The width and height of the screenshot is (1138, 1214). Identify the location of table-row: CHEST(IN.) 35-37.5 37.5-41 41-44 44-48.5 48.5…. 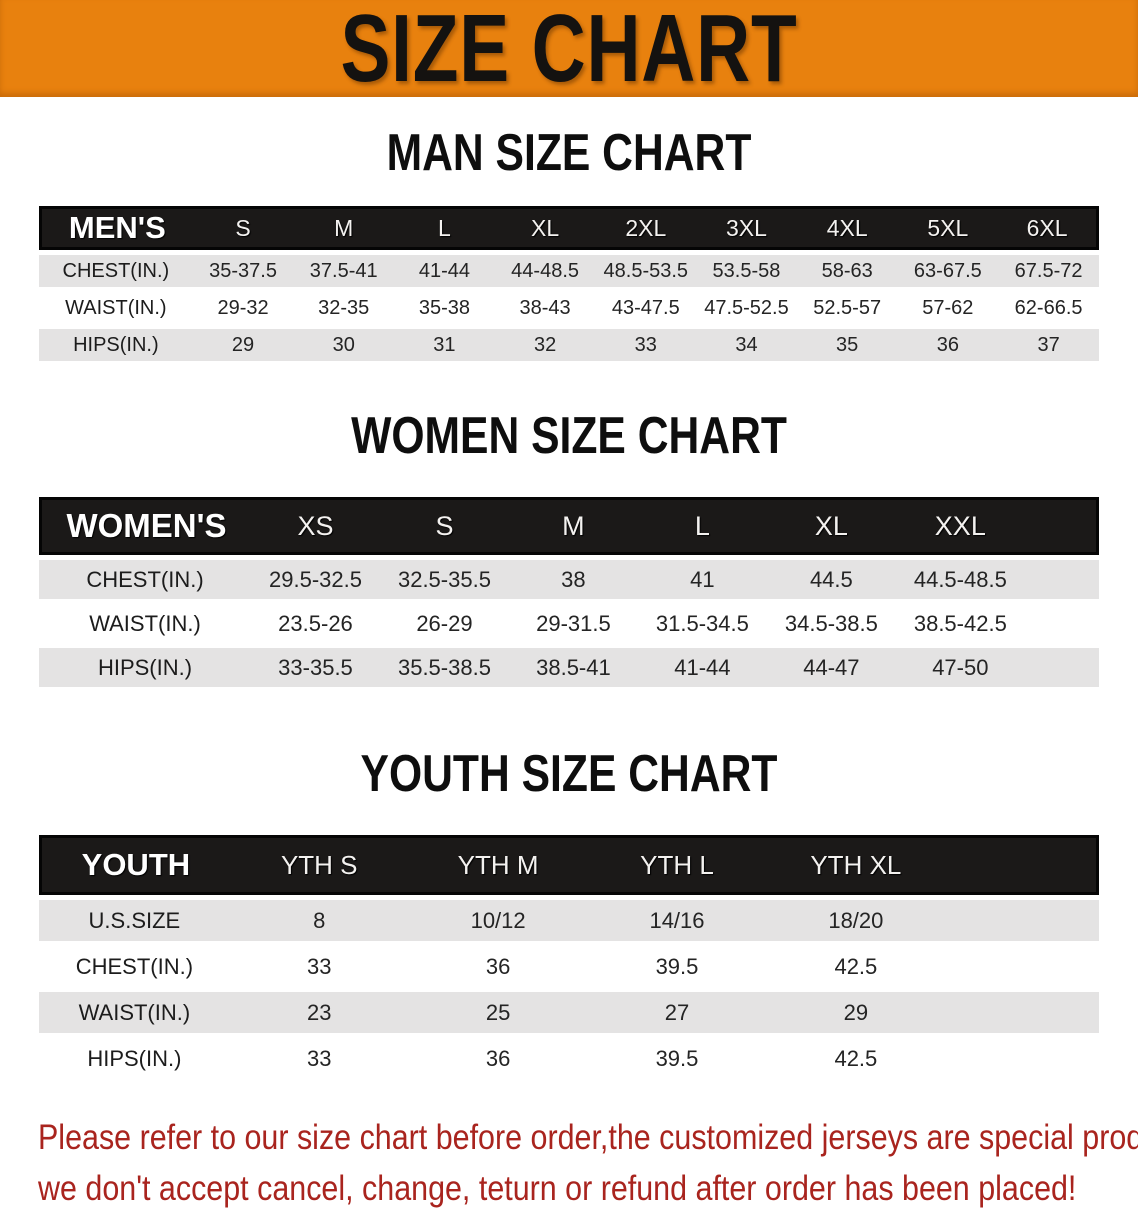
(569, 271).